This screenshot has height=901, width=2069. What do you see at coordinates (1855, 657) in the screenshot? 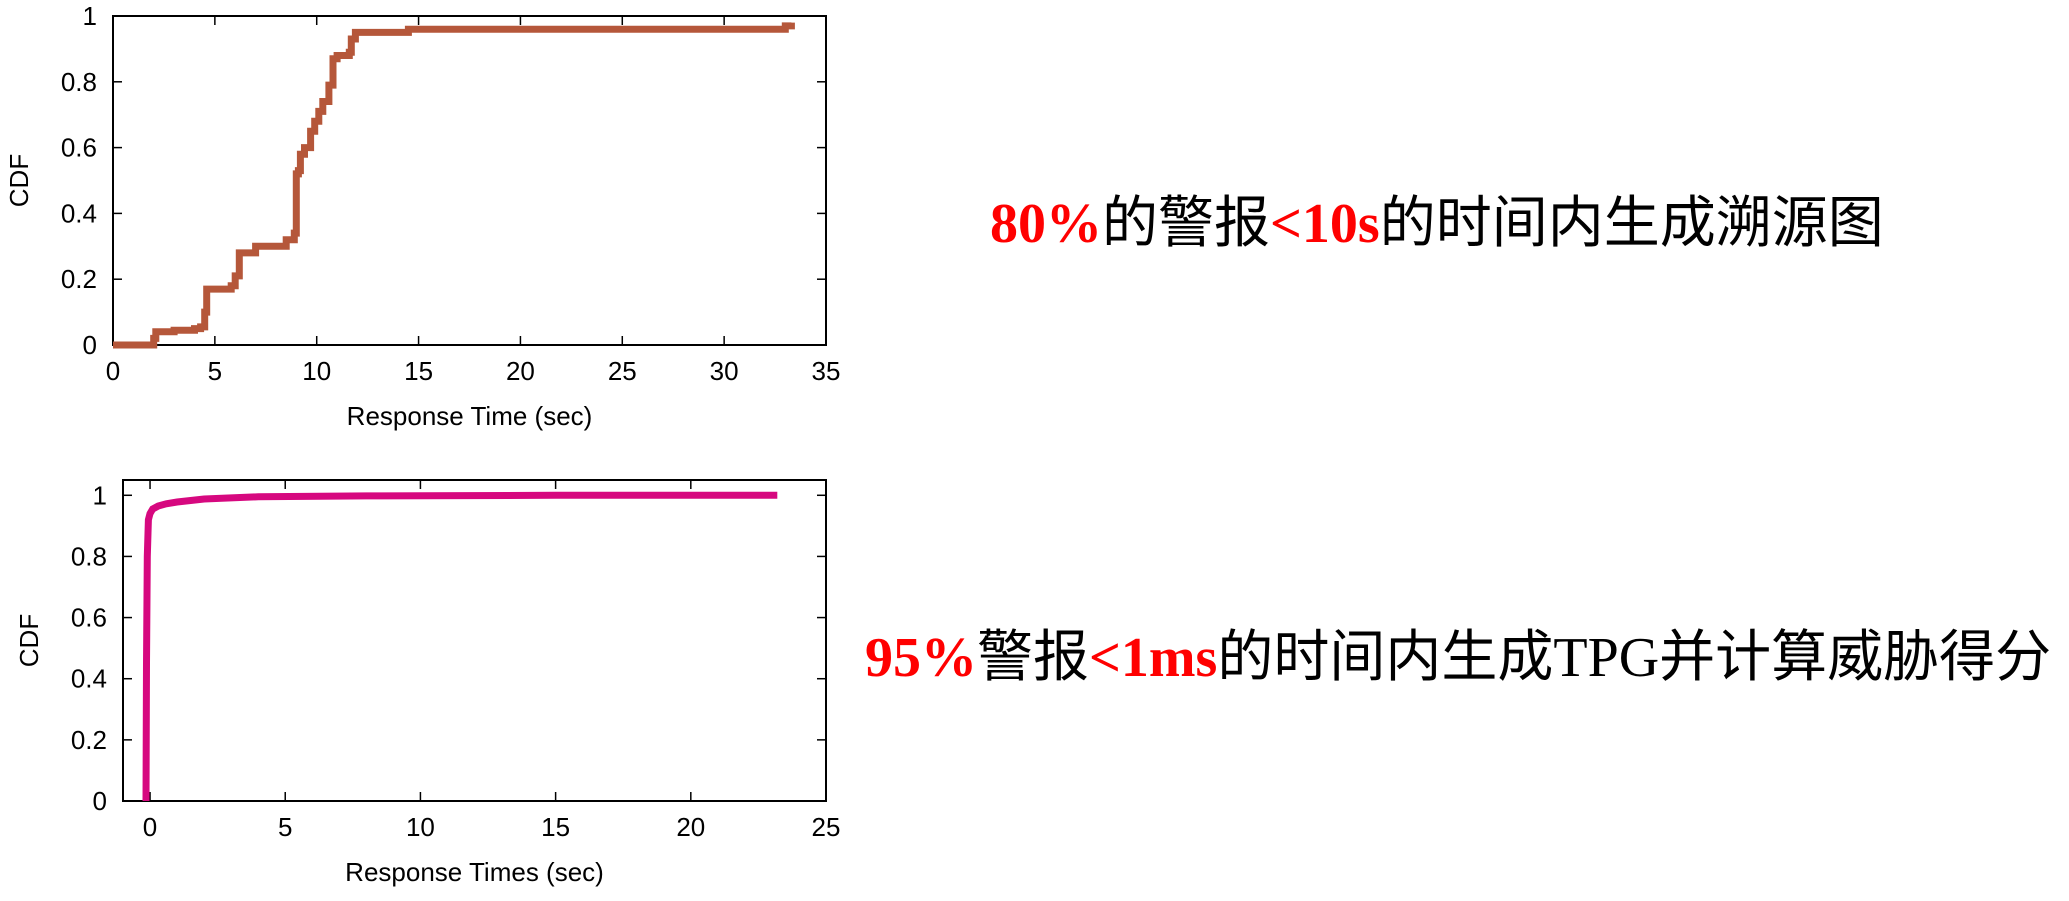
I see `caption-segment: 并计算威胁得分` at bounding box center [1855, 657].